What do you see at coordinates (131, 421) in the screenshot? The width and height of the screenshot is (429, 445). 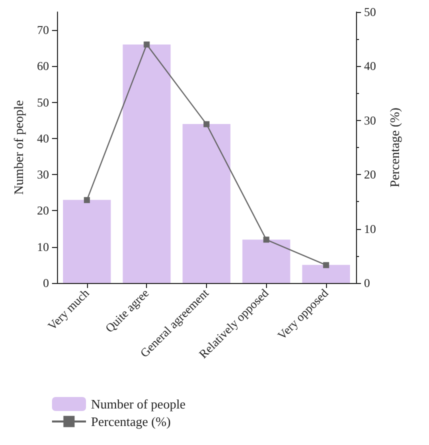 I see `legend-label: Percentage (%)` at bounding box center [131, 421].